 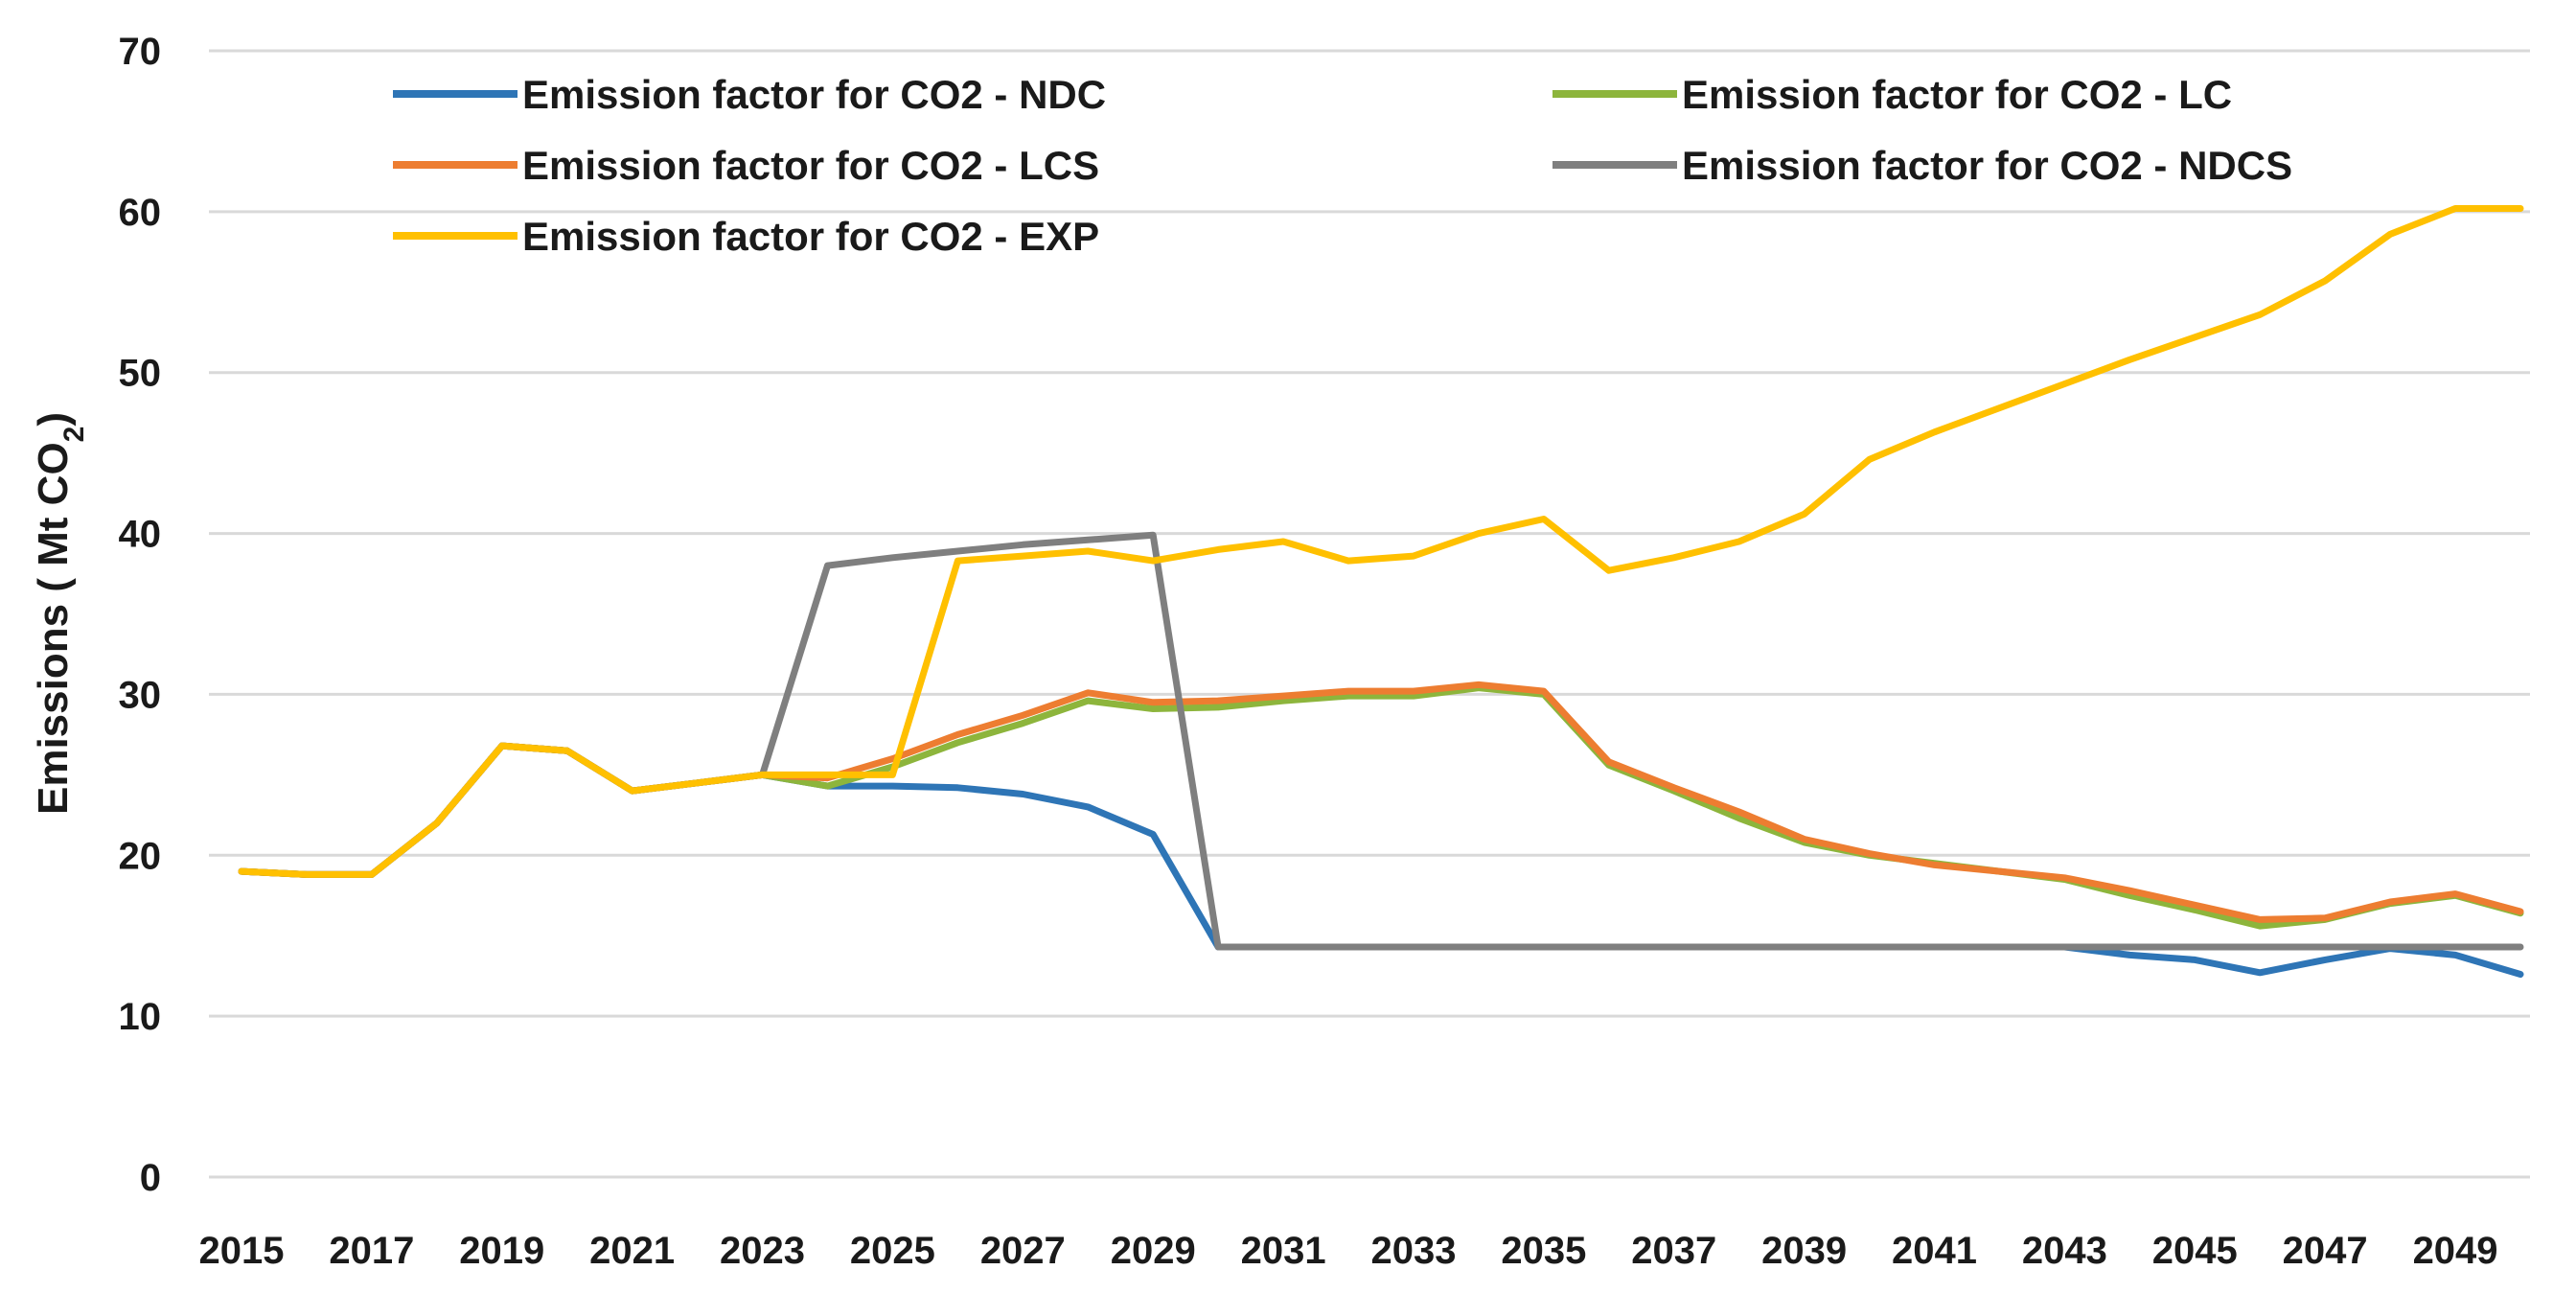 What do you see at coordinates (140, 374) in the screenshot?
I see `y-tick-label: 50` at bounding box center [140, 374].